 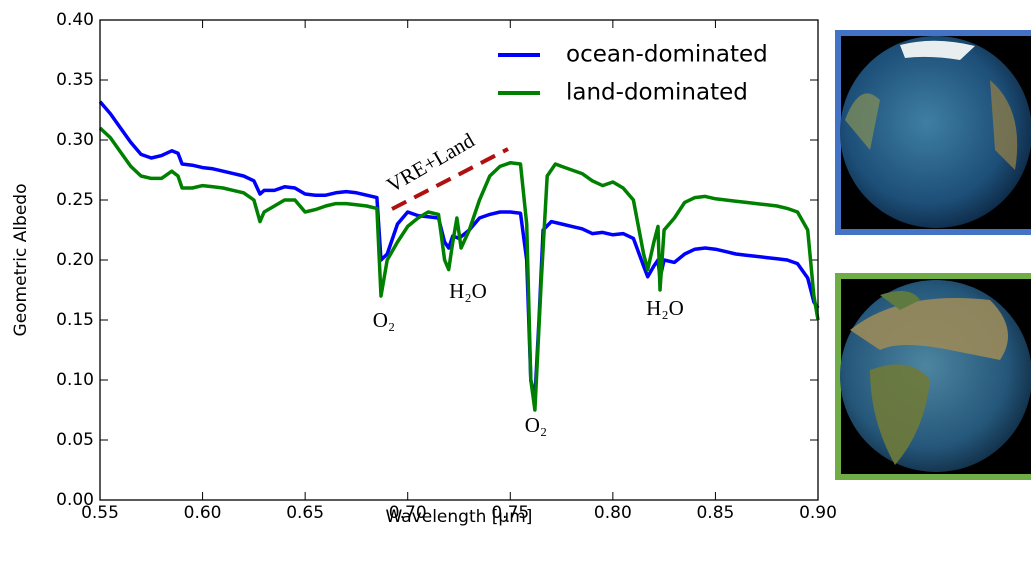 What do you see at coordinates (75, 380) in the screenshot?
I see `y-tick-label: 0.10` at bounding box center [75, 380].